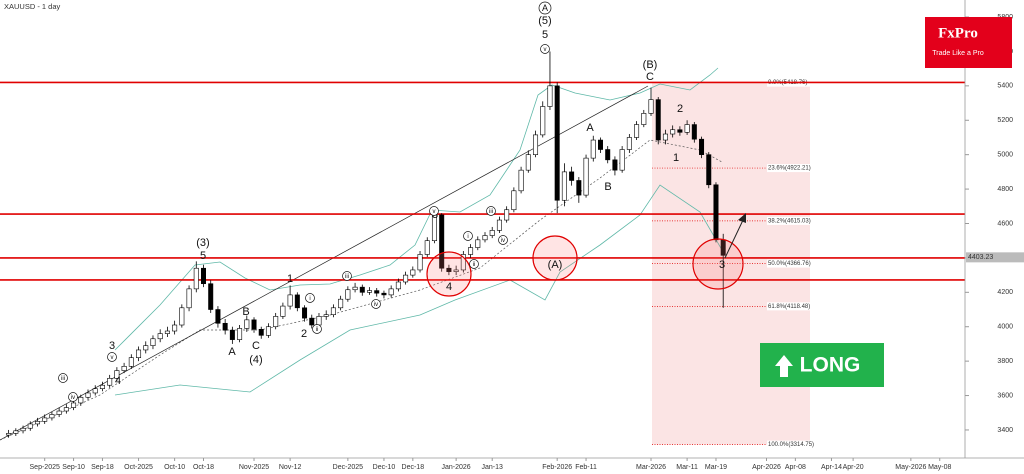  I want to click on wave-label: 5, so click(203, 256).